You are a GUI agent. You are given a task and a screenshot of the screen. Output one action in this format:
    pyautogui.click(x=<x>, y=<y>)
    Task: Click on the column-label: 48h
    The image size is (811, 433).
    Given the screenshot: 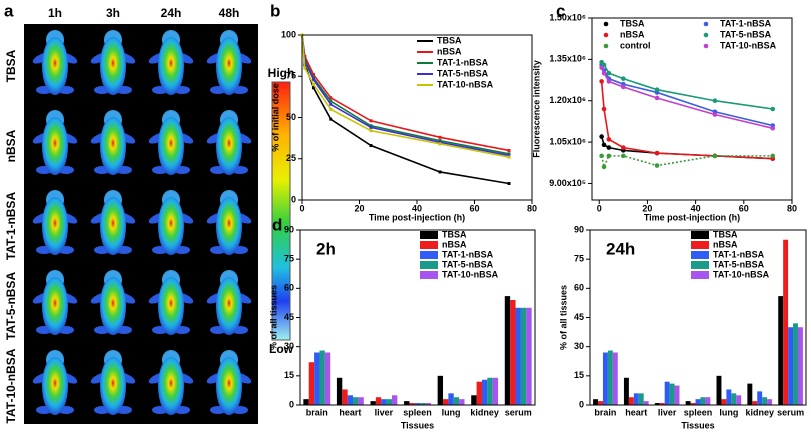 What is the action you would take?
    pyautogui.click(x=229, y=13)
    